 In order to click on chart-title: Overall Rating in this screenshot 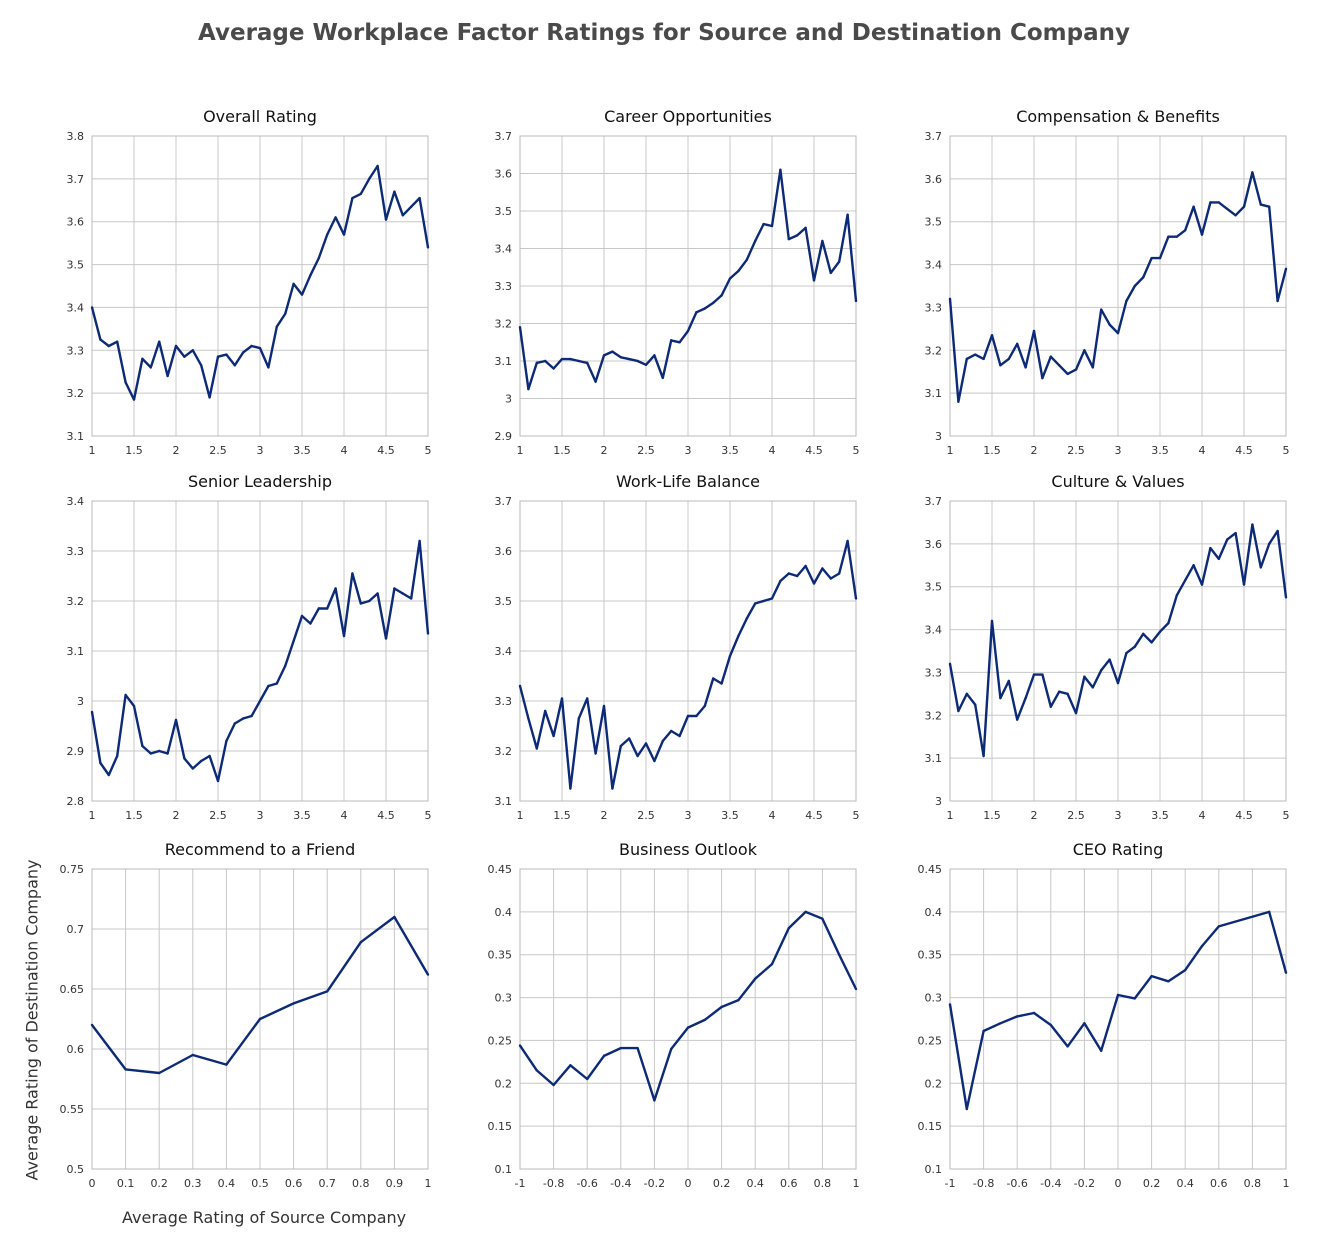, I will do `click(260, 116)`.